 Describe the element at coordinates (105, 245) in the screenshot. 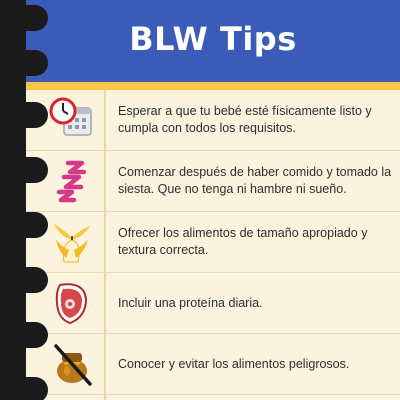

I see `margin-line` at that location.